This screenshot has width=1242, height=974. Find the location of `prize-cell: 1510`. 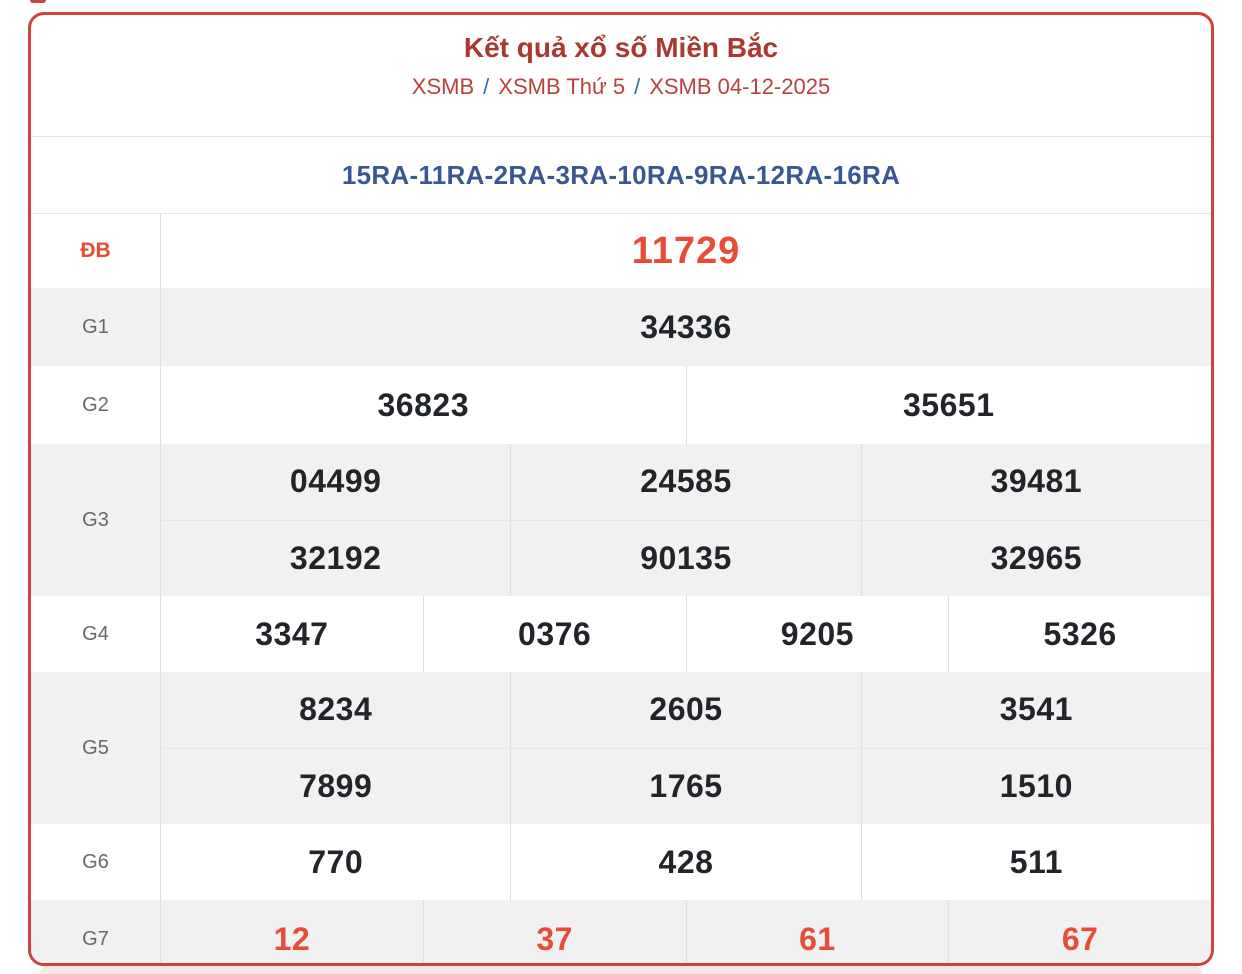

prize-cell: 1510 is located at coordinates (1035, 786).